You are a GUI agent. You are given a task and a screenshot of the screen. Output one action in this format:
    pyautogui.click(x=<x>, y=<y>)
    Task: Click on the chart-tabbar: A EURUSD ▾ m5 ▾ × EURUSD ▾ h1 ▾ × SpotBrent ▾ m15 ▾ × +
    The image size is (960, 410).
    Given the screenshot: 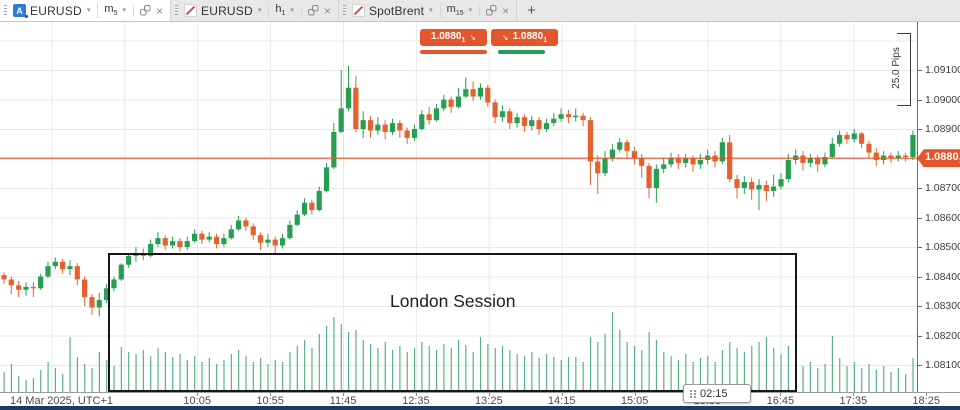 What is the action you would take?
    pyautogui.click(x=480, y=11)
    